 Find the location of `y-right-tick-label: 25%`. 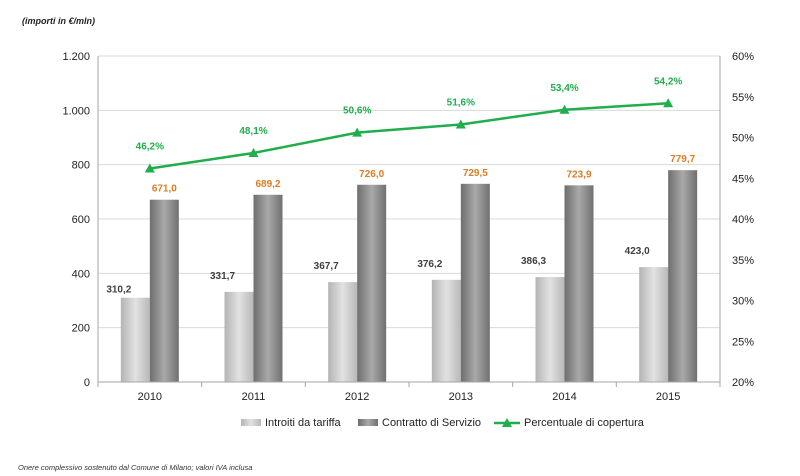

y-right-tick-label: 25% is located at coordinates (743, 342).